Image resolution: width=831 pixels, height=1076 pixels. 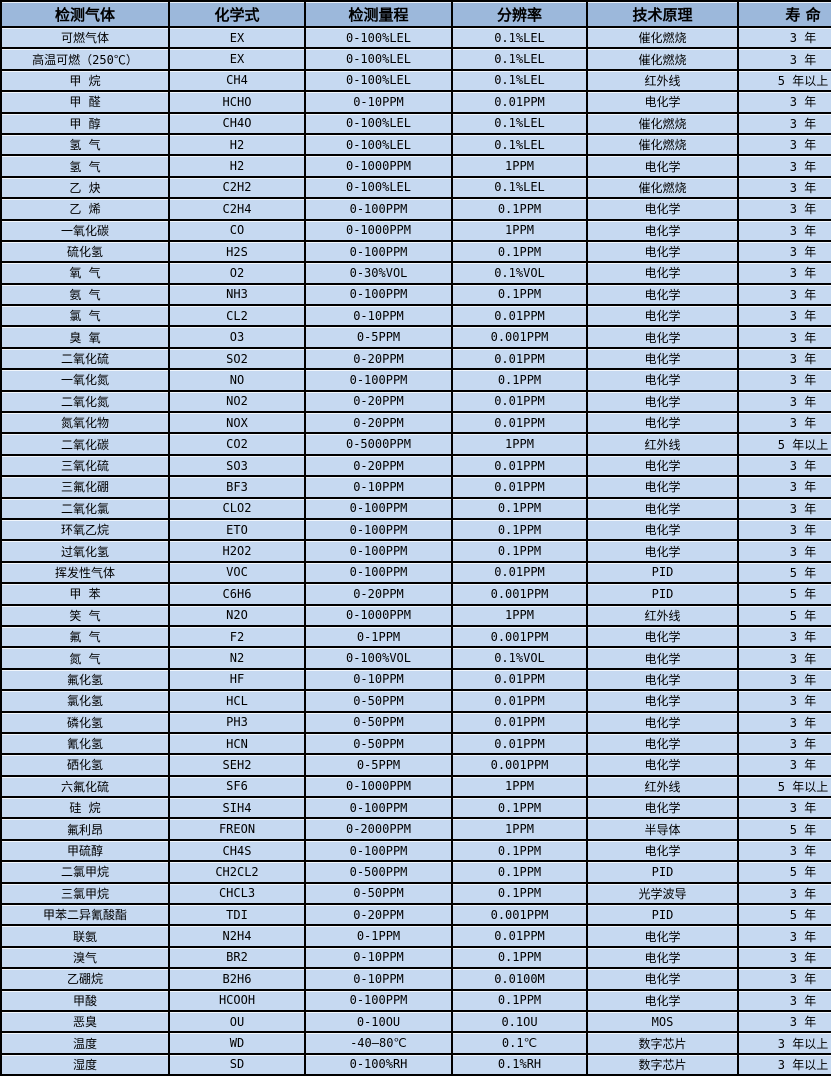 What do you see at coordinates (519, 273) in the screenshot?
I see `cell-r11-c3: 0.1%VOL` at bounding box center [519, 273].